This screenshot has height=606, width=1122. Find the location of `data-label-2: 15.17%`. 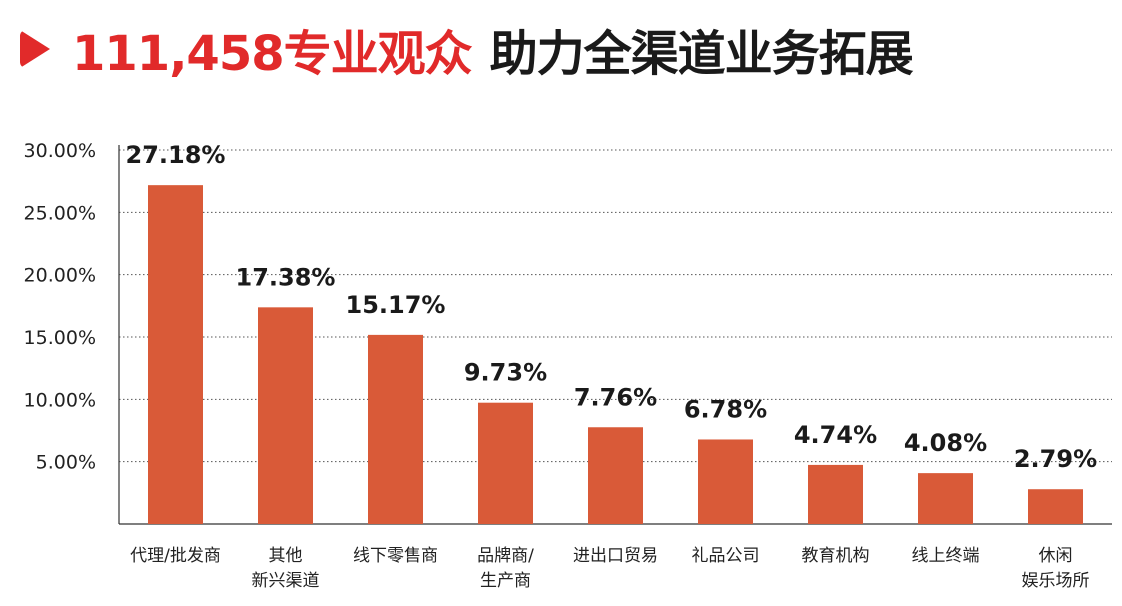

data-label-2: 15.17% is located at coordinates (396, 305).